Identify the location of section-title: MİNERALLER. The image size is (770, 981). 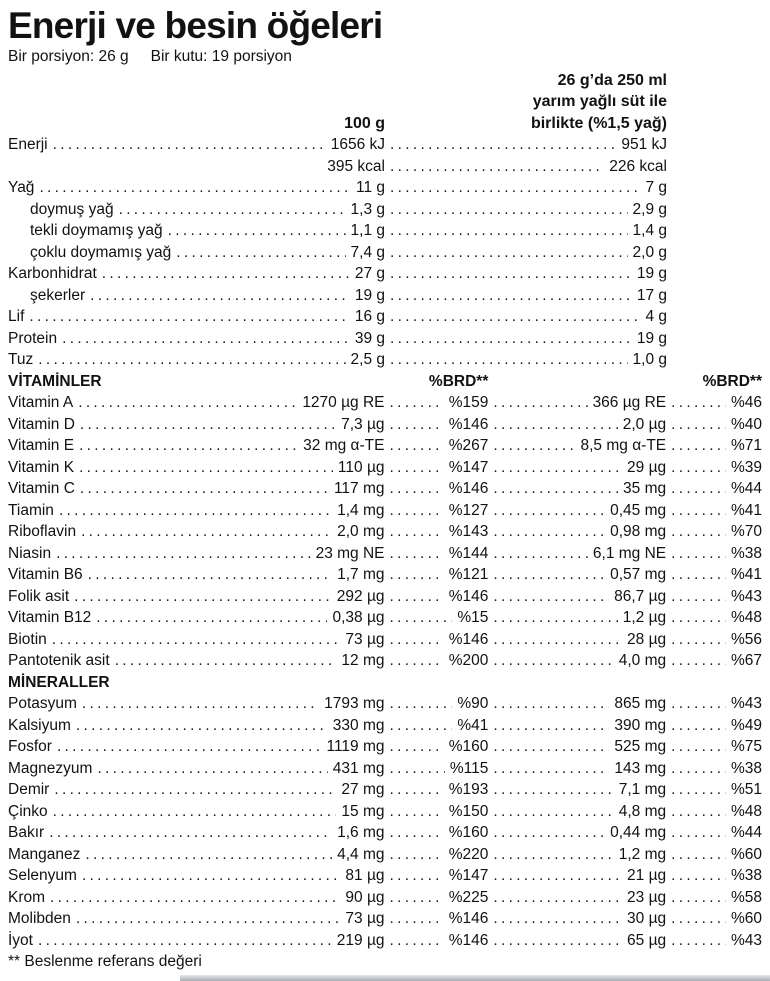
(59, 682).